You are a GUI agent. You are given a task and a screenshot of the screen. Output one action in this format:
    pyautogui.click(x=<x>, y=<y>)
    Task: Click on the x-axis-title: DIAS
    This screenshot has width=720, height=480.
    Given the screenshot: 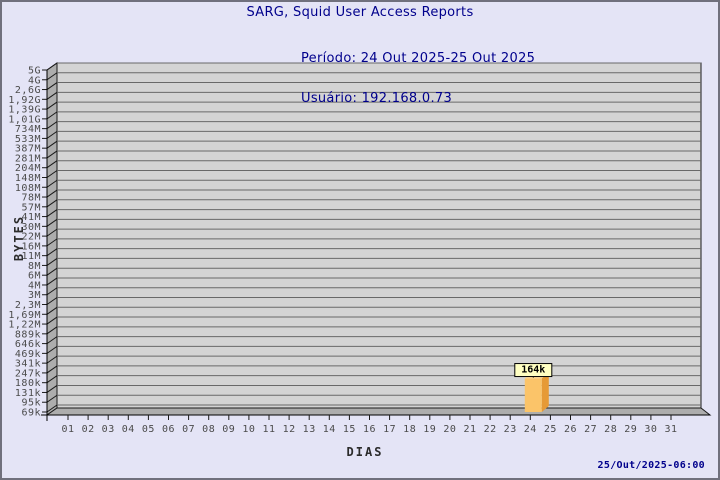 What is the action you would take?
    pyautogui.click(x=365, y=452)
    